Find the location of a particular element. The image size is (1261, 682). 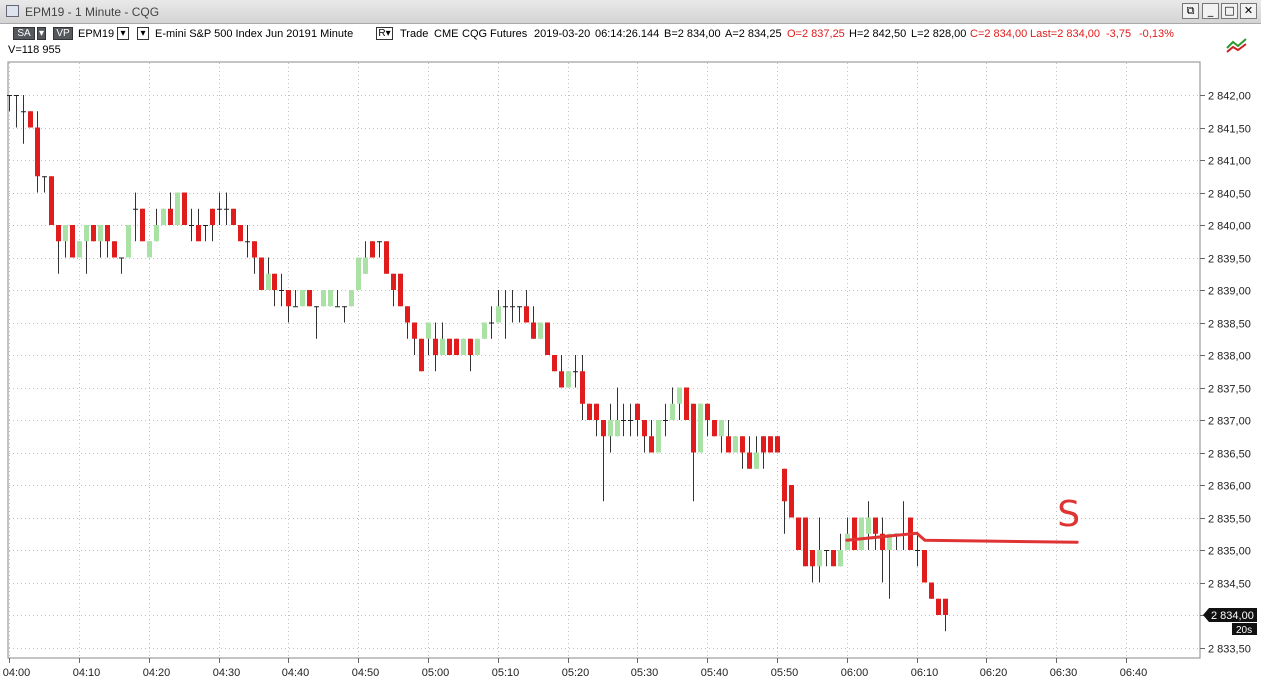

y-tick-label: 2 836,00 is located at coordinates (1229, 487).